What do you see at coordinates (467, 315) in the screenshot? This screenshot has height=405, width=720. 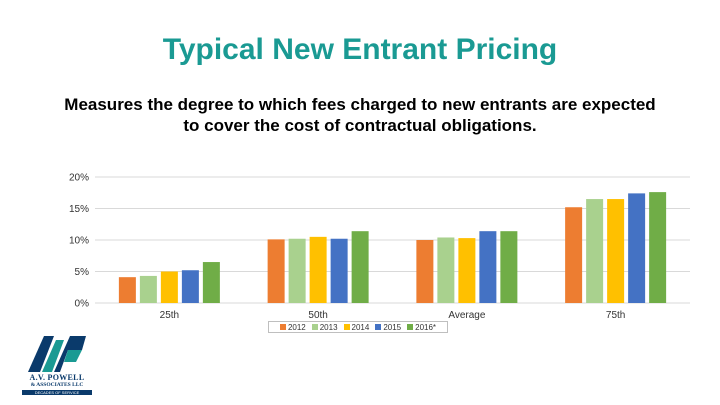 I see `x-category-label: Average` at bounding box center [467, 315].